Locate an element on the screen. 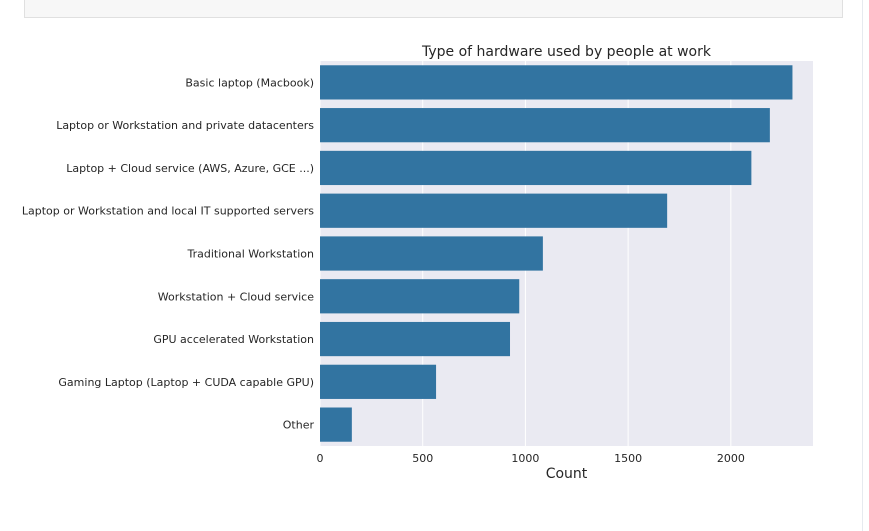  x-tick-label: 500 is located at coordinates (422, 458).